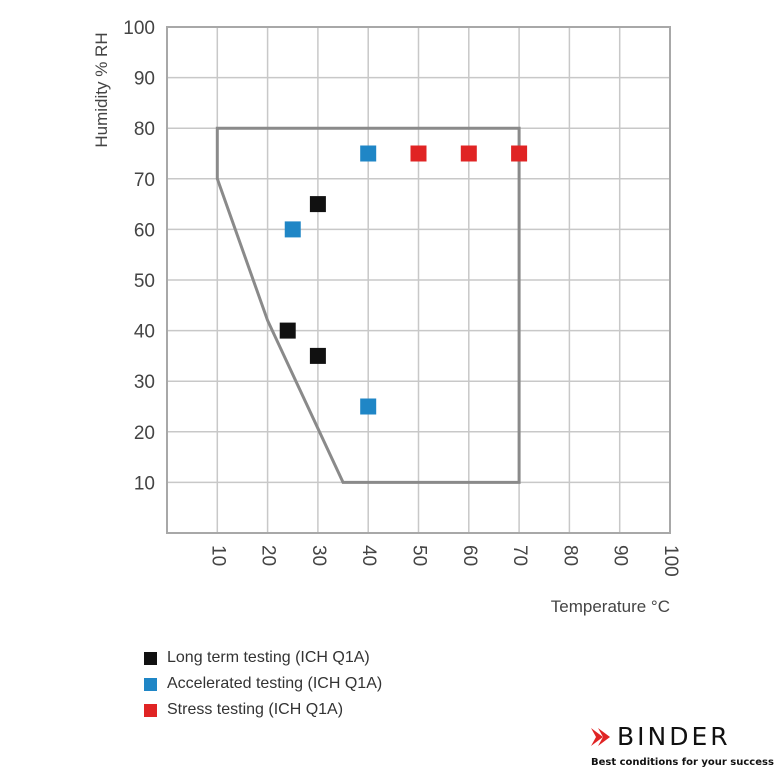  I want to click on x-axis-label: Temperature °C, so click(610, 606).